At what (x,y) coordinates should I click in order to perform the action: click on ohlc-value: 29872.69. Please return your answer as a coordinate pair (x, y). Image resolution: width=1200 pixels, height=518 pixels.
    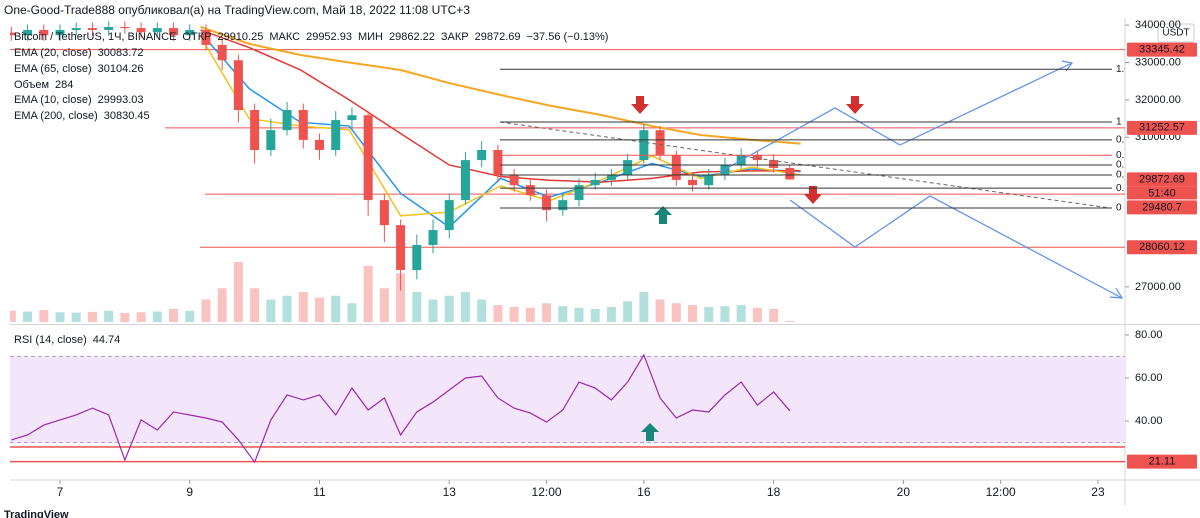
    Looking at the image, I should click on (498, 37).